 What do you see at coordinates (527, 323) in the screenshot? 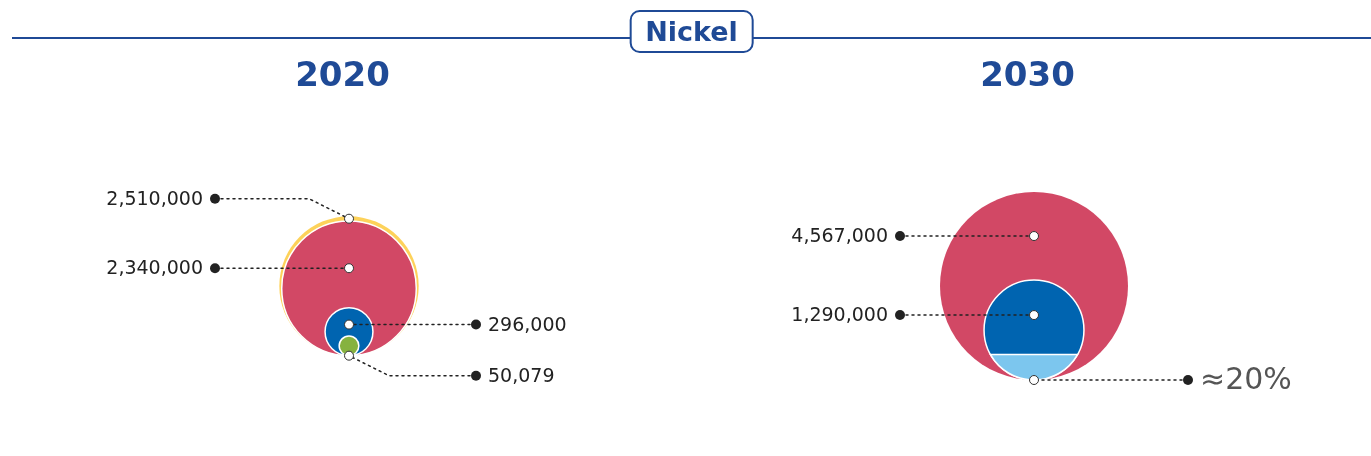
I see `data-label: 296,000` at bounding box center [527, 323].